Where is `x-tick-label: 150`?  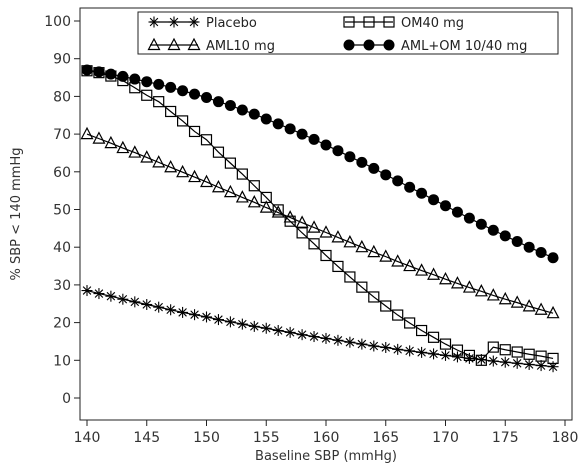 x-tick-label: 150 is located at coordinates (206, 438).